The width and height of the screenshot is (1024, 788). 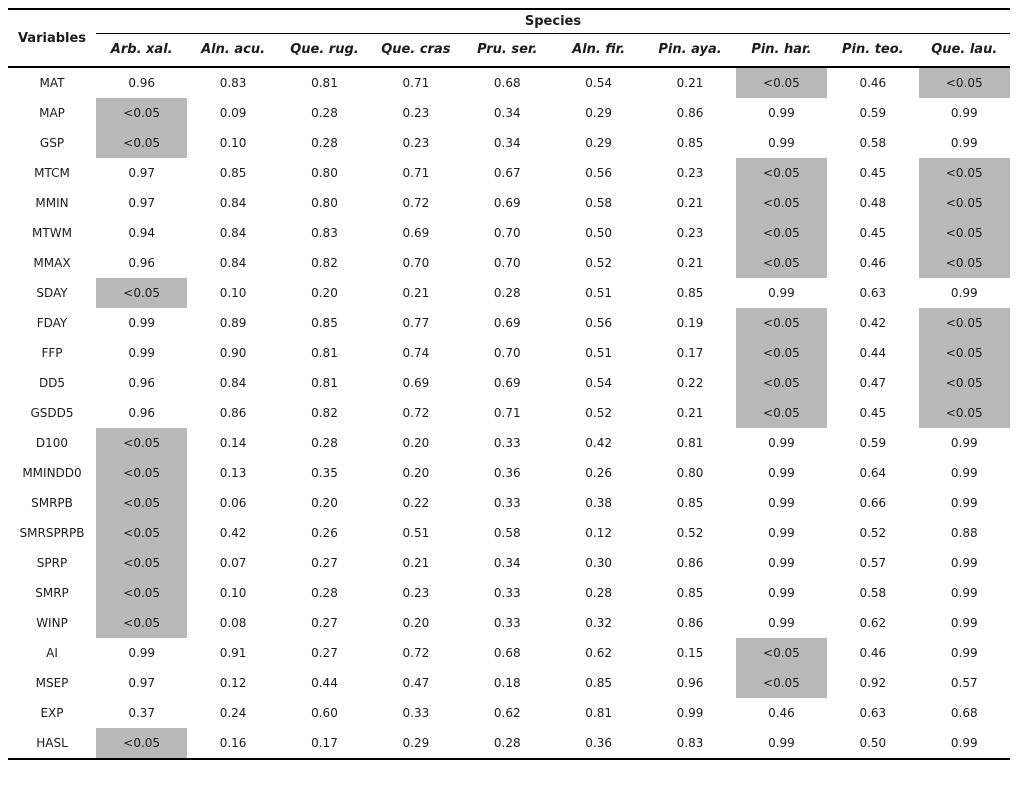 I want to click on p-value-cell: 0.33, so click(x=507, y=593).